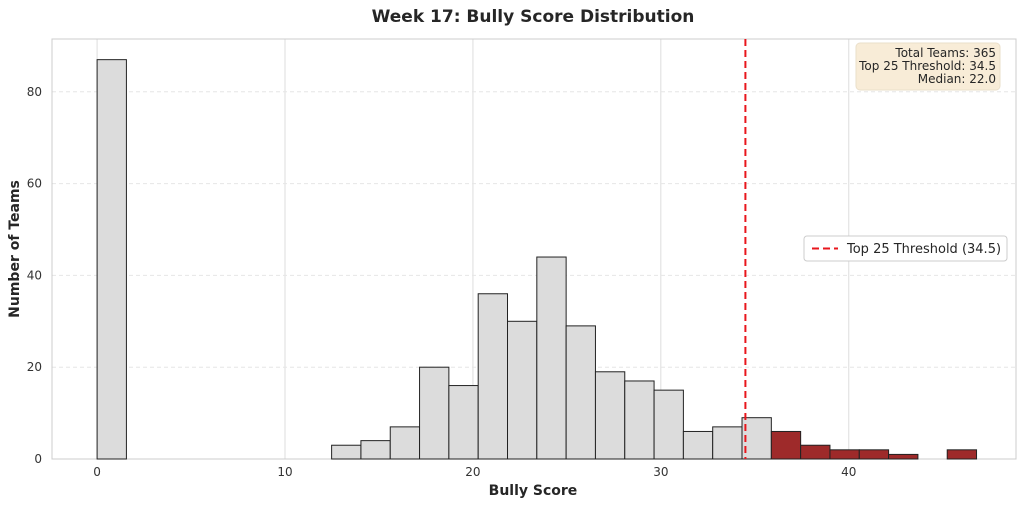 The image size is (1024, 506). What do you see at coordinates (284, 472) in the screenshot?
I see `x-tick-label: 10` at bounding box center [284, 472].